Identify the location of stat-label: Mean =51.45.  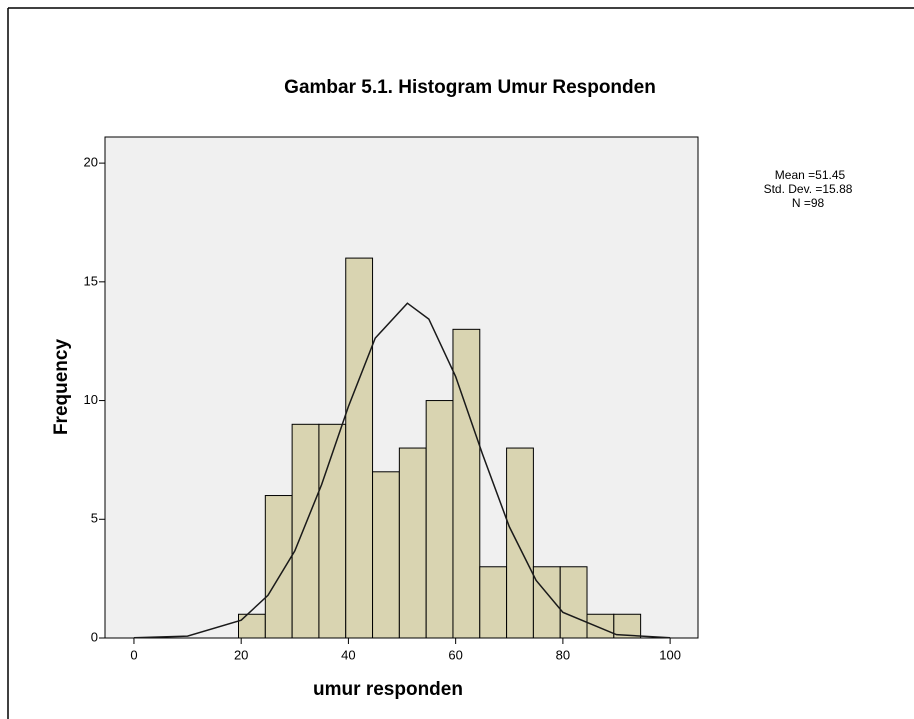
(810, 175).